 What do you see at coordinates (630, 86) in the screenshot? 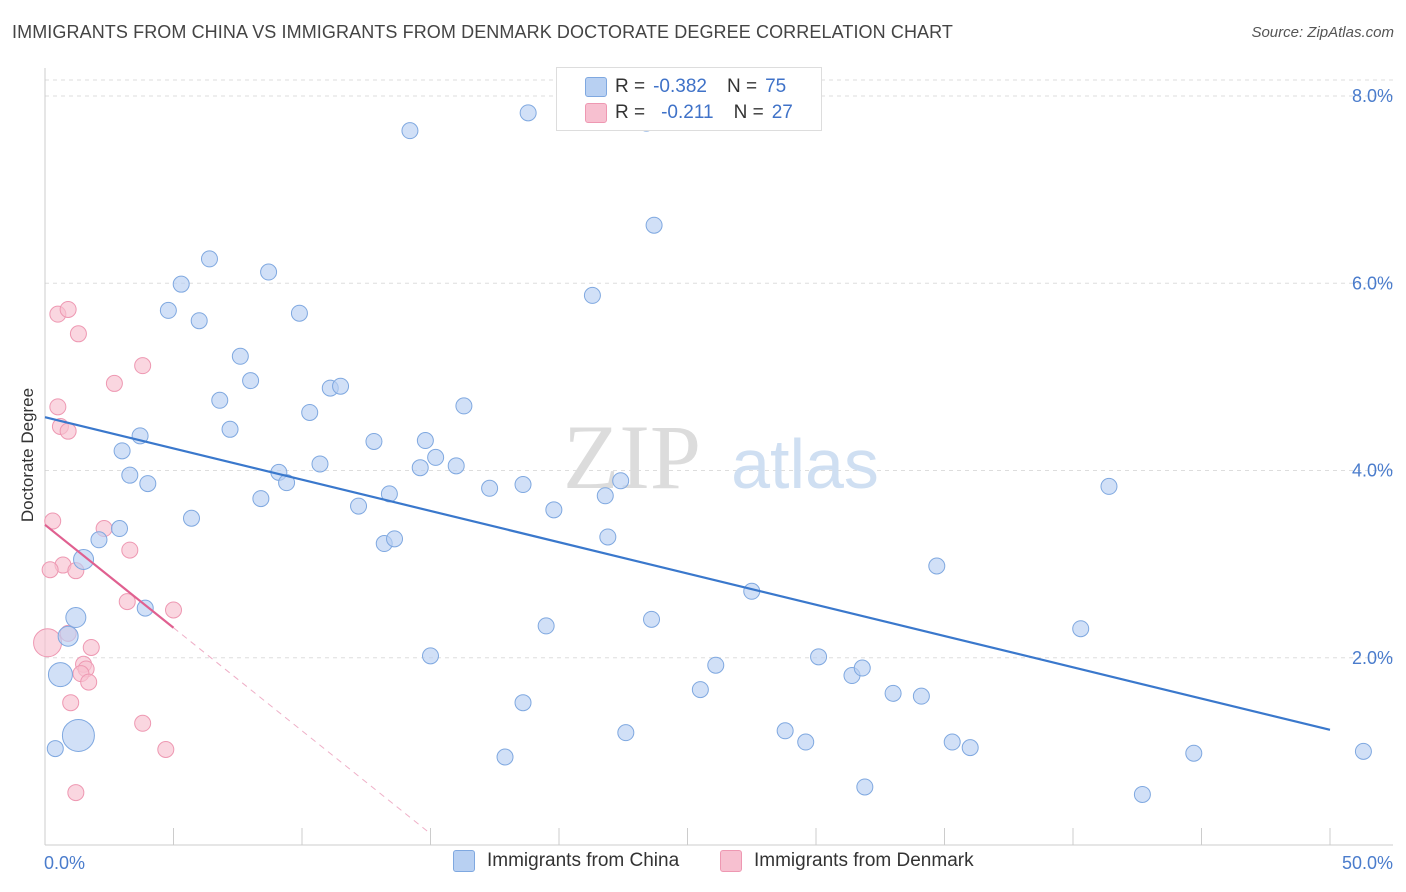
I see `china-r-label: R =` at bounding box center [630, 86].